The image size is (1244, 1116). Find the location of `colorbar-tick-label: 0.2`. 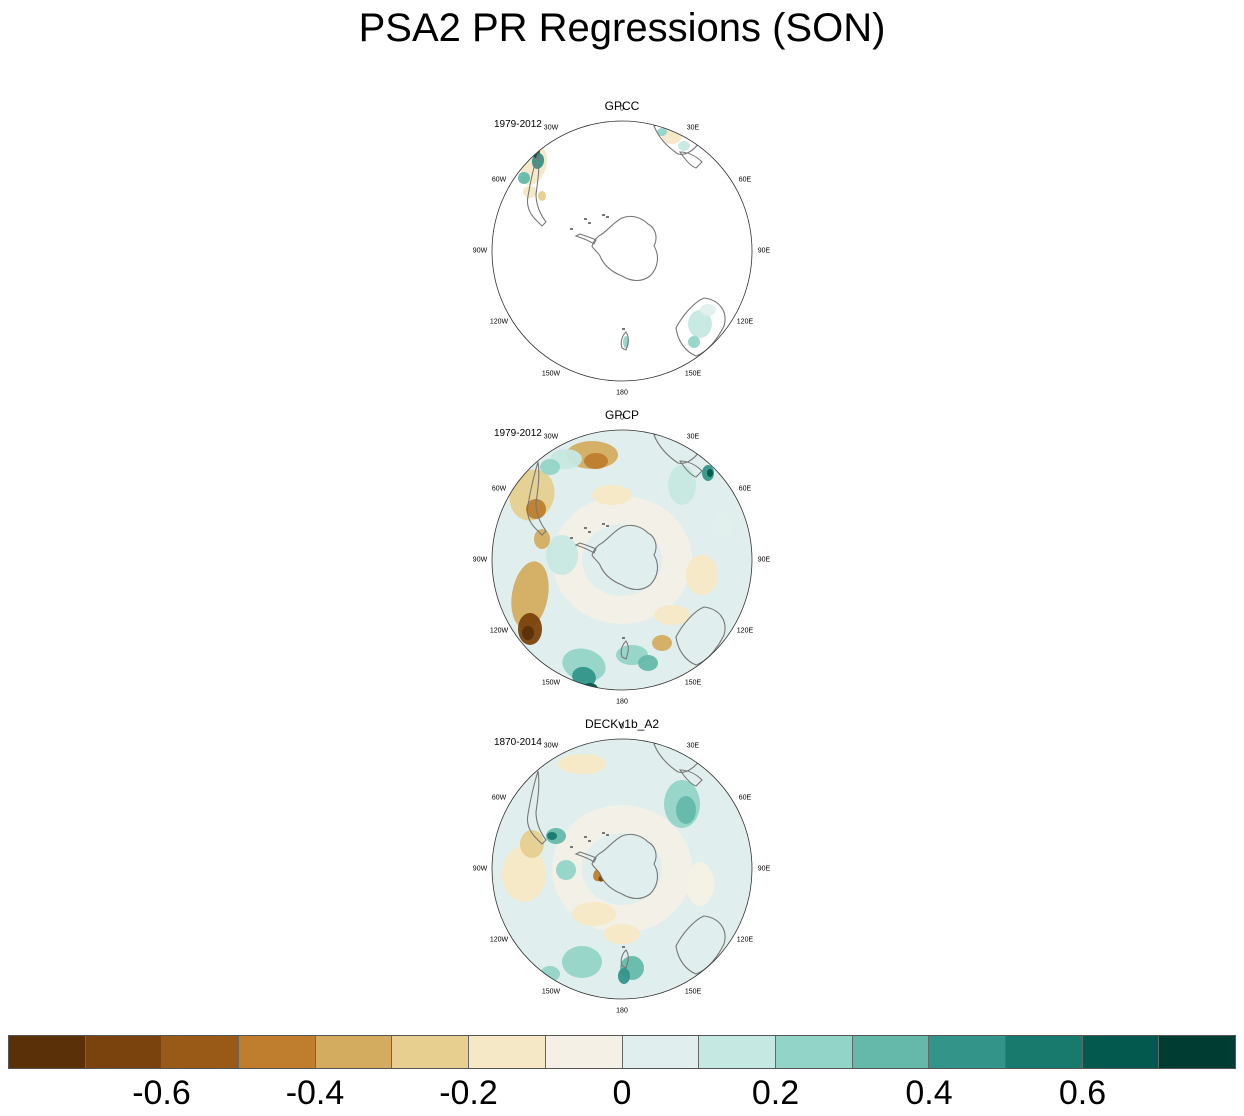

colorbar-tick-label: 0.2 is located at coordinates (775, 1093).